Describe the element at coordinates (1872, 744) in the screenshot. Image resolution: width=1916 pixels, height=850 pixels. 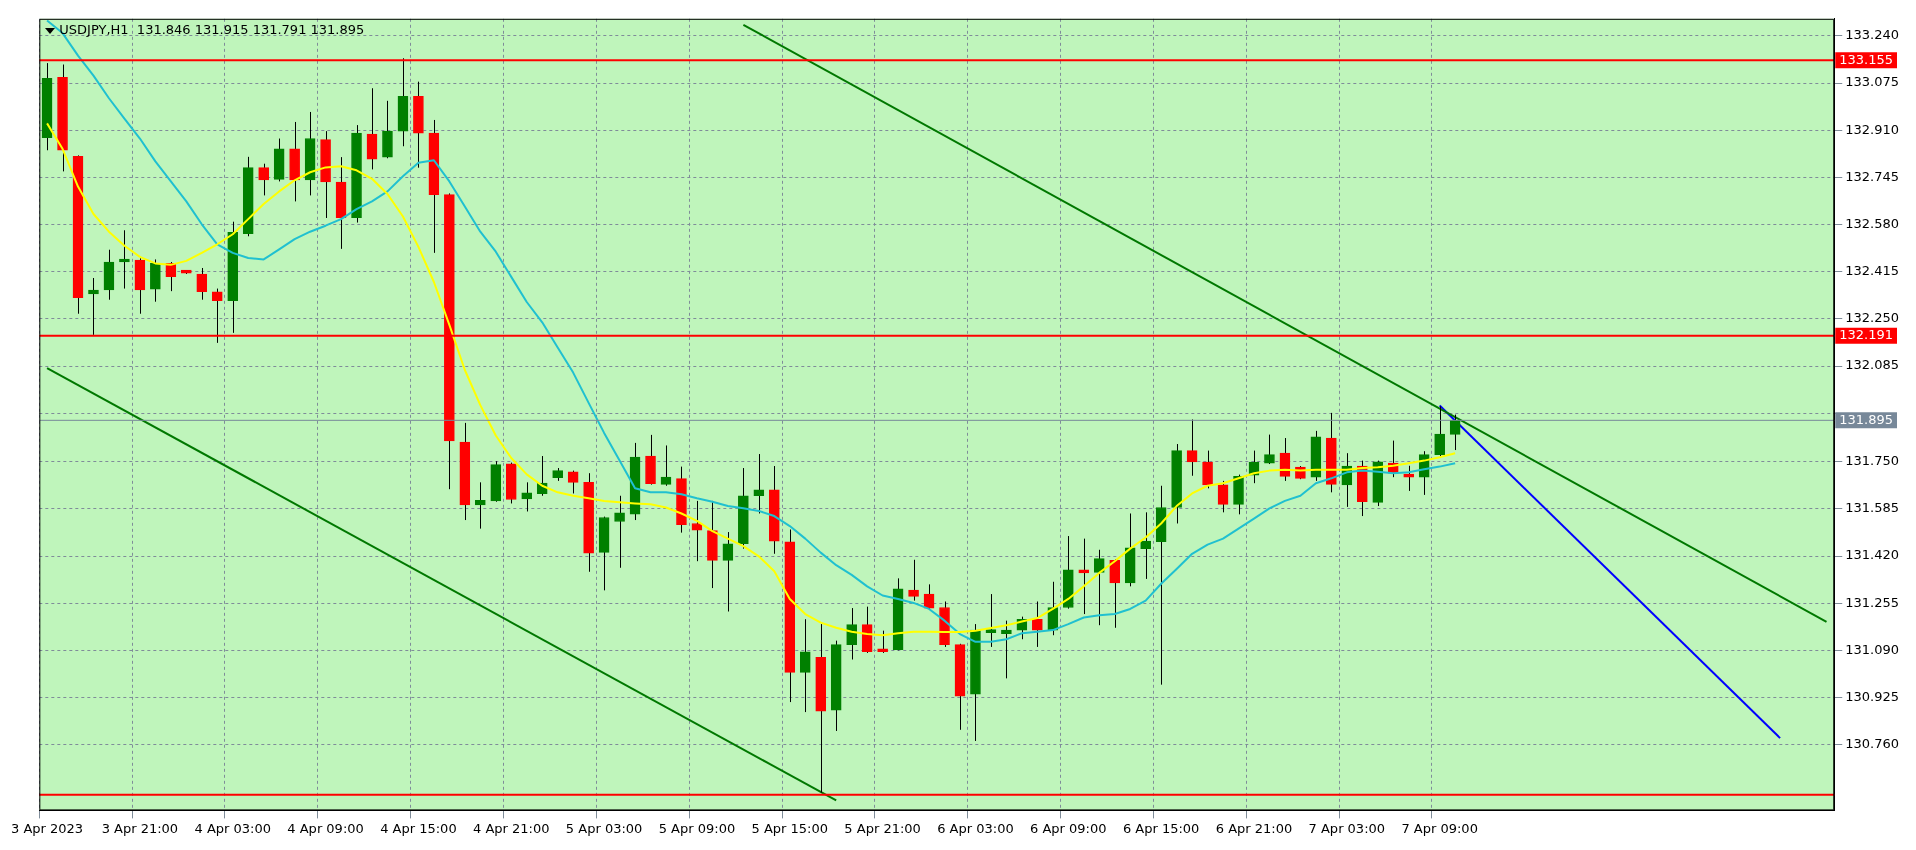
I see `y-tick-label: 130.760` at that location.